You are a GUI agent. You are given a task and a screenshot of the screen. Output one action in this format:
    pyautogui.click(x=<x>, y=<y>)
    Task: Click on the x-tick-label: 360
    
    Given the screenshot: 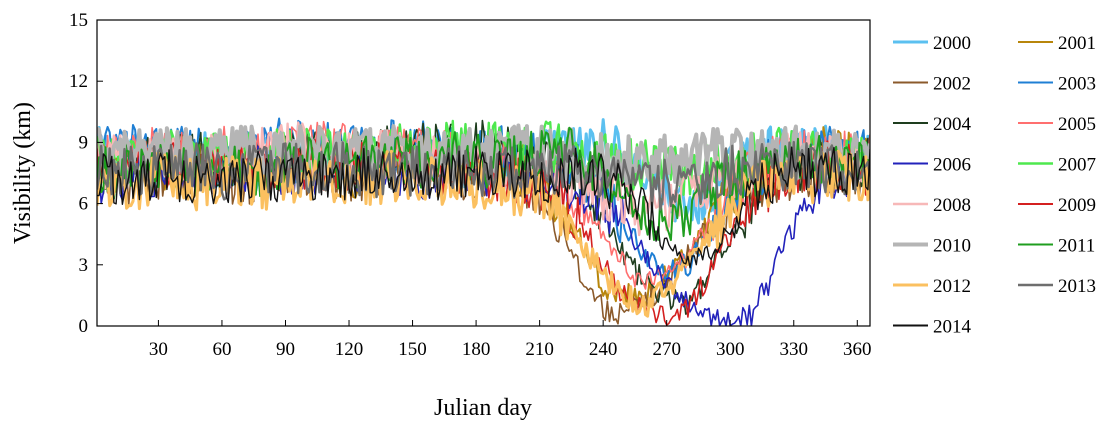 What is the action you would take?
    pyautogui.click(x=857, y=349)
    